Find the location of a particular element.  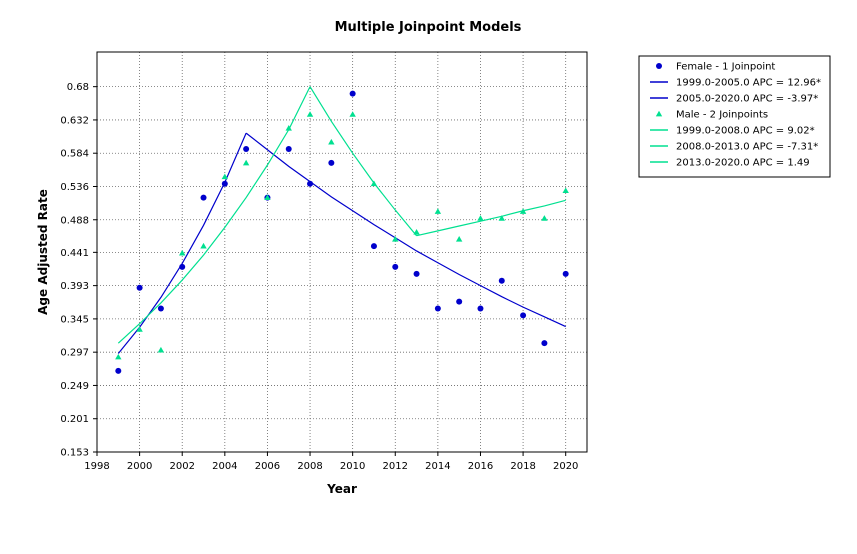

legend-triangle-swatch is located at coordinates (659, 113).